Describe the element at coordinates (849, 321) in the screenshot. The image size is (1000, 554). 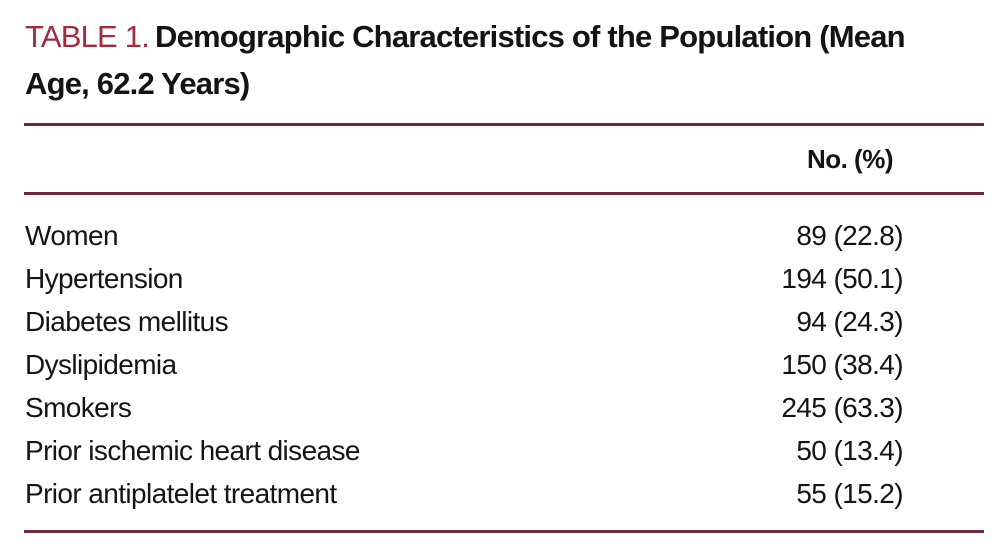
I see `row-value: 94 (24.3)` at that location.